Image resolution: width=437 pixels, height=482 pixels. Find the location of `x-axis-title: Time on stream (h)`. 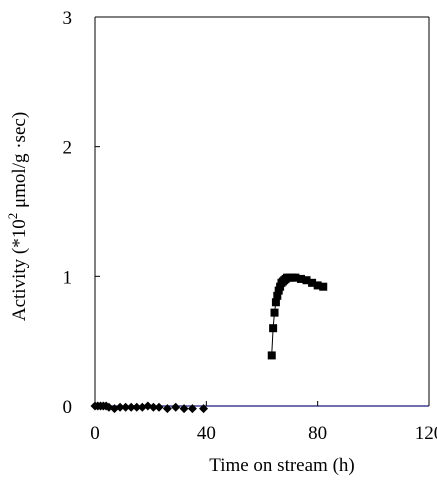

x-axis-title: Time on stream (h) is located at coordinates (281, 465).